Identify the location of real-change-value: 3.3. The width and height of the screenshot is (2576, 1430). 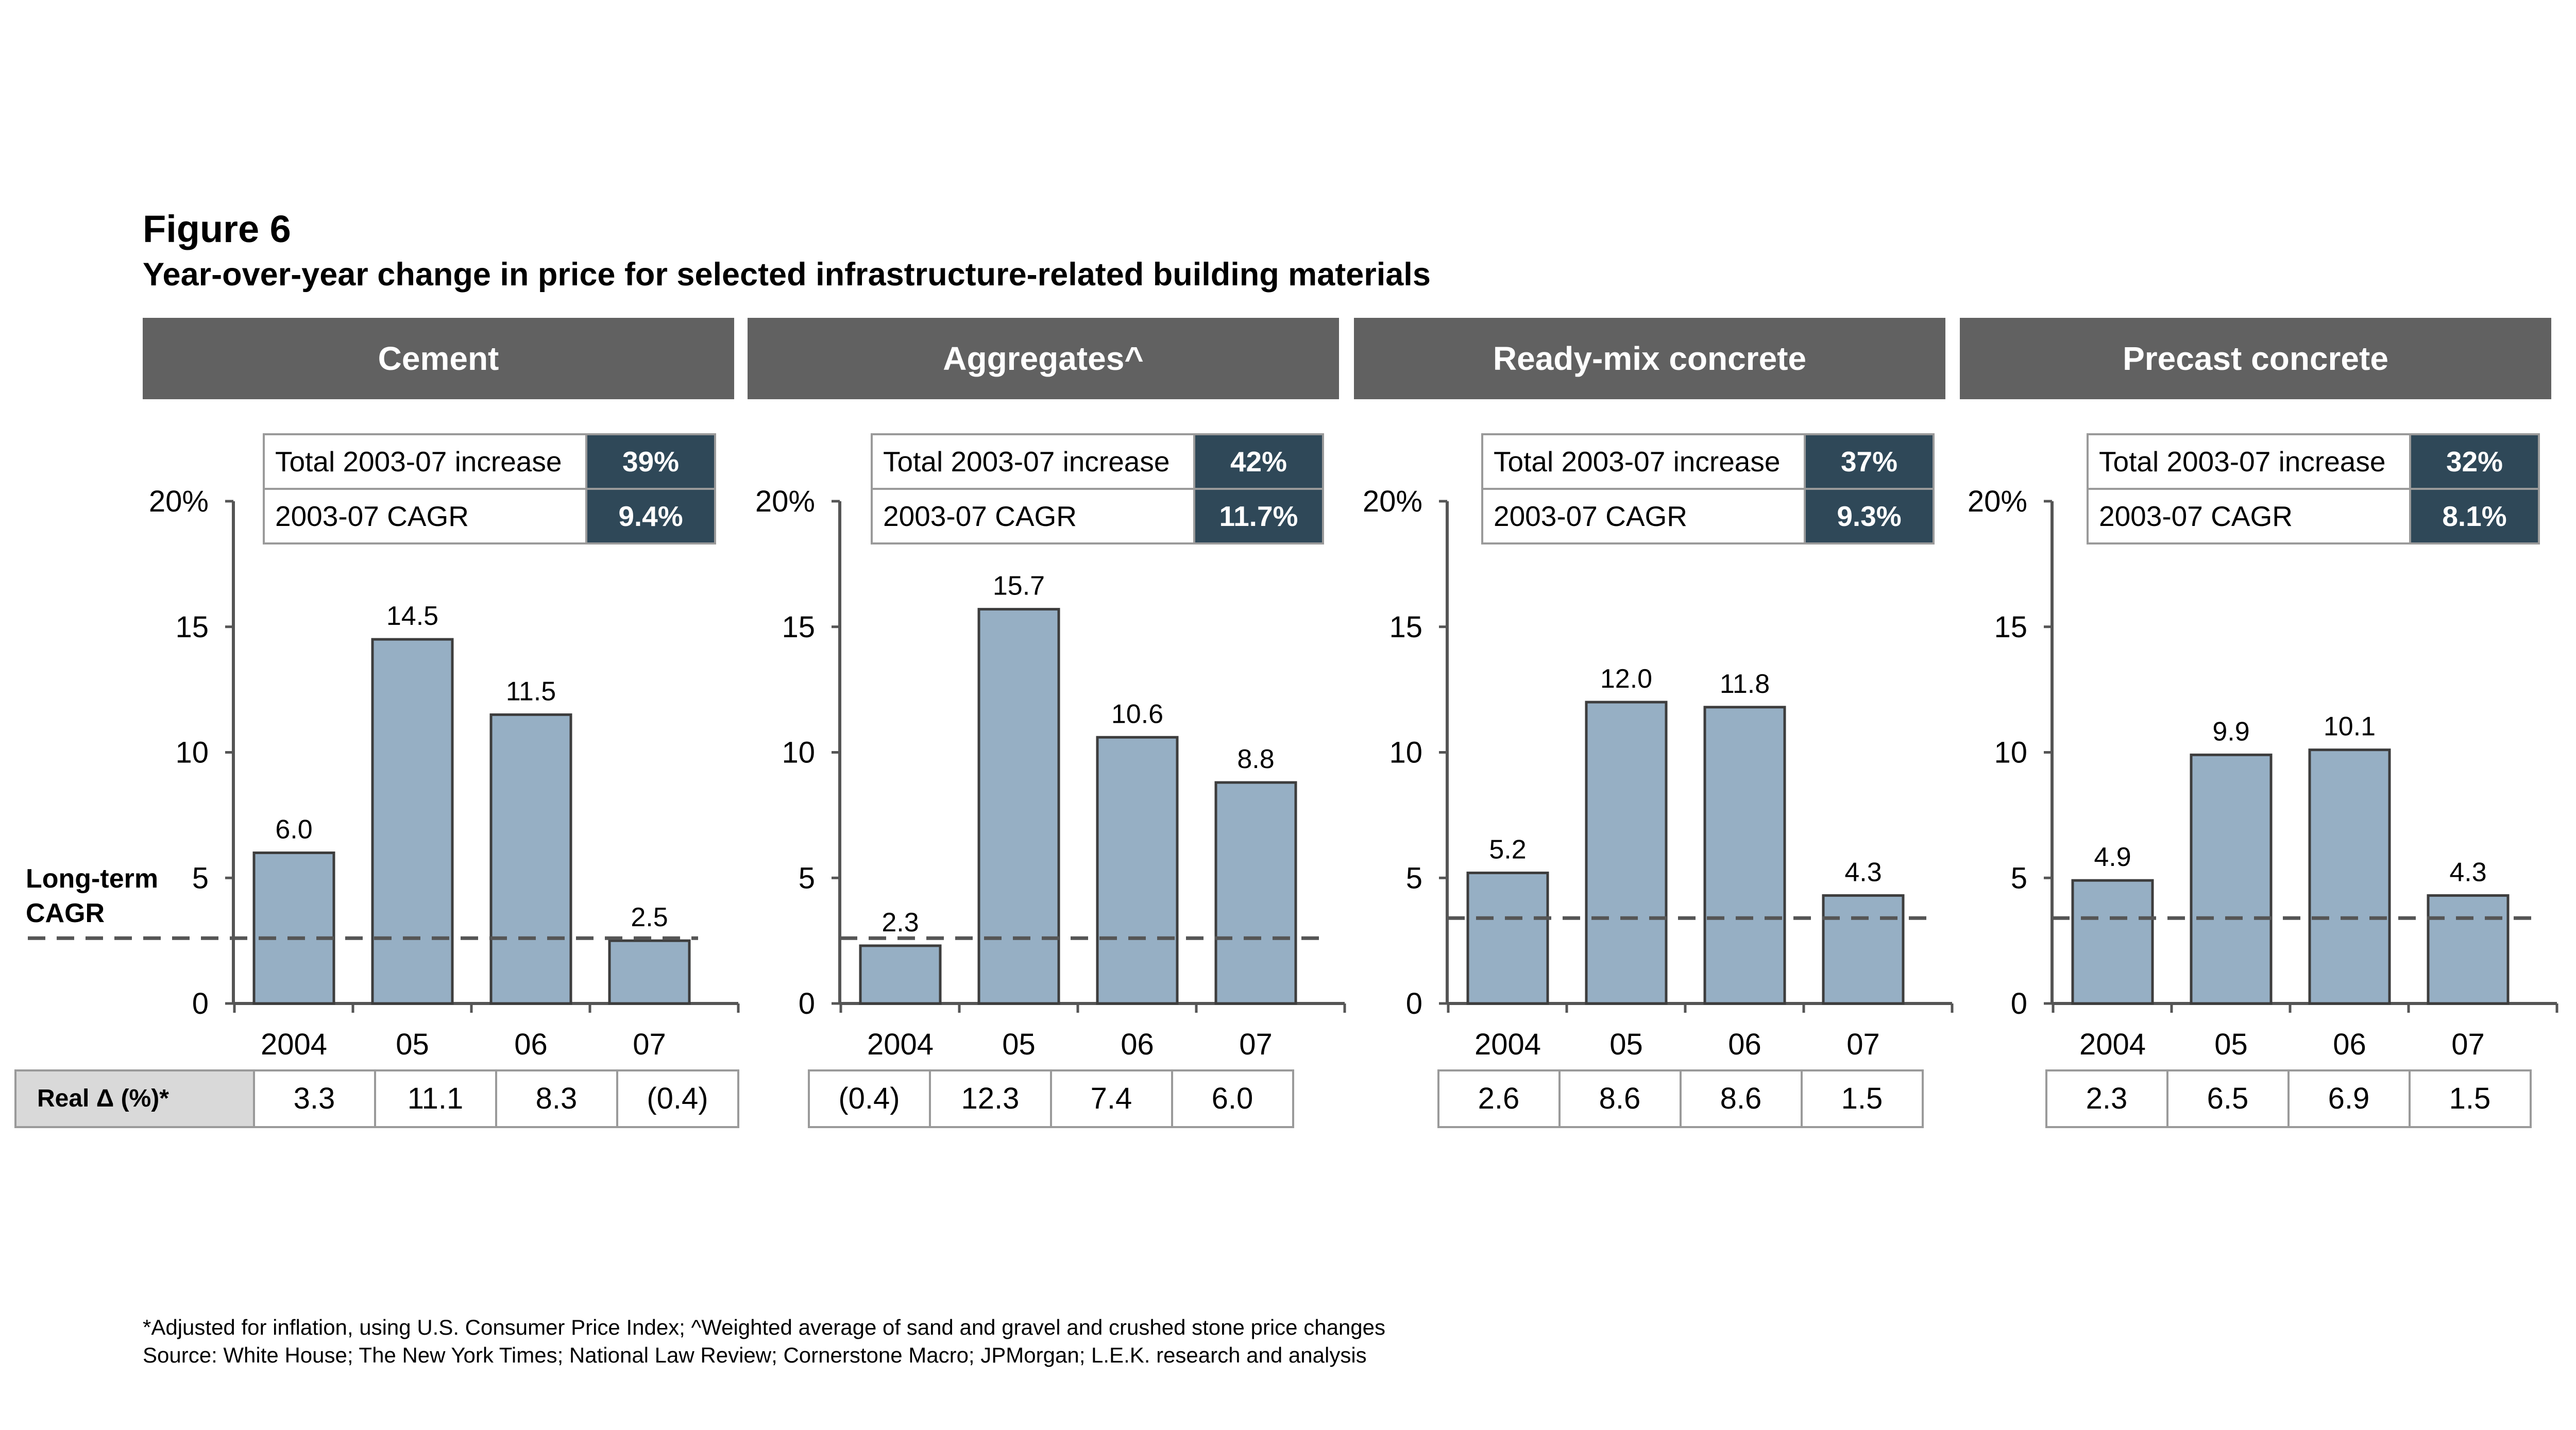
(314, 1098).